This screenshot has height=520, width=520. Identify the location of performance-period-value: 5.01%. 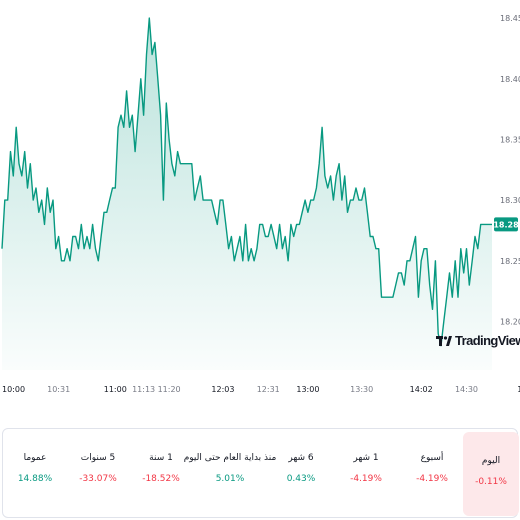
(230, 479).